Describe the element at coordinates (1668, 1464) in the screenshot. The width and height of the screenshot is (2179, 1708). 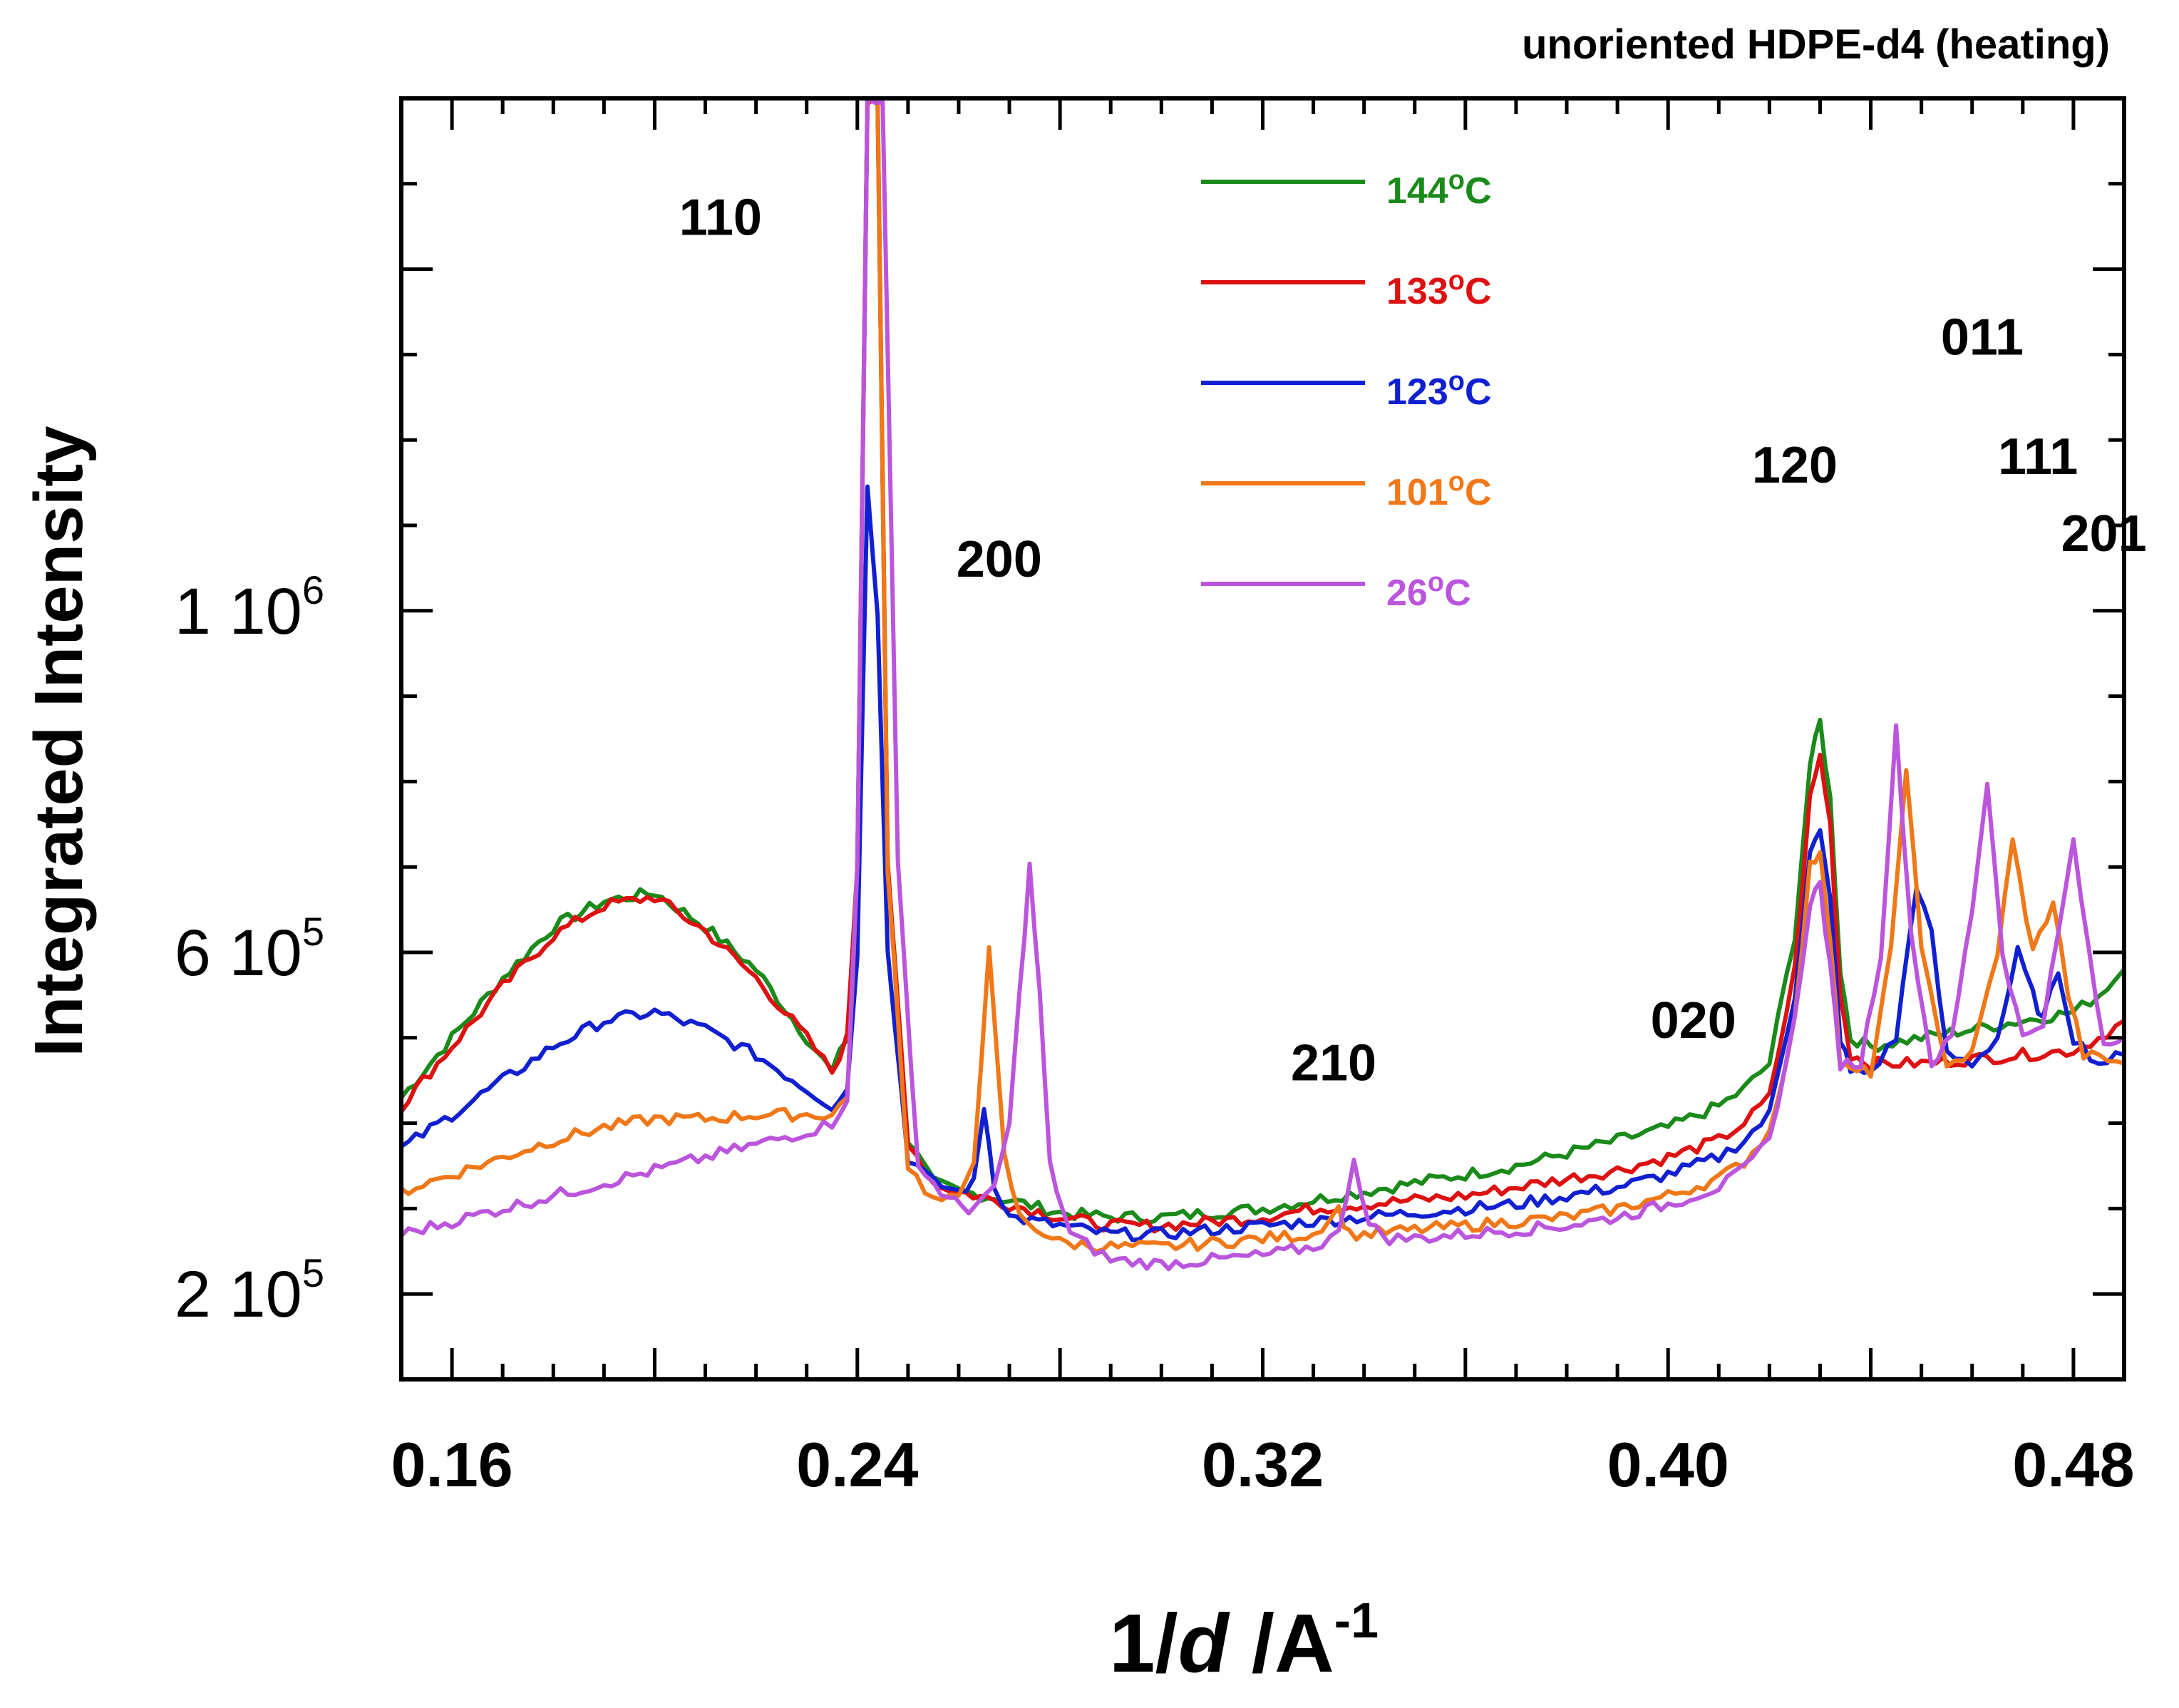
I see `x-tick-label: 0.40` at that location.